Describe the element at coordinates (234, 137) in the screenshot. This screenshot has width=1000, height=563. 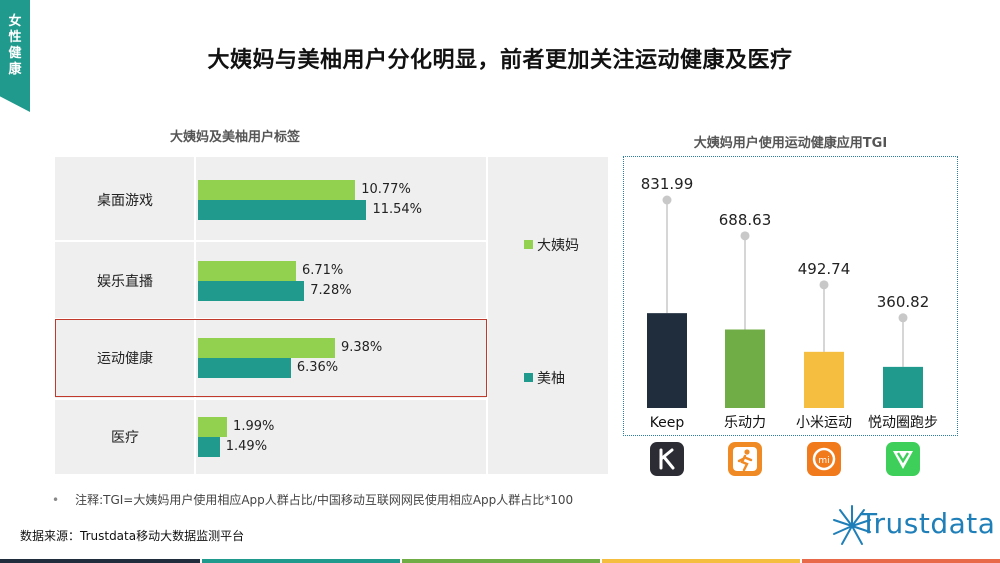
I see `left-chart-title: 大姨妈及美柚用户标签` at that location.